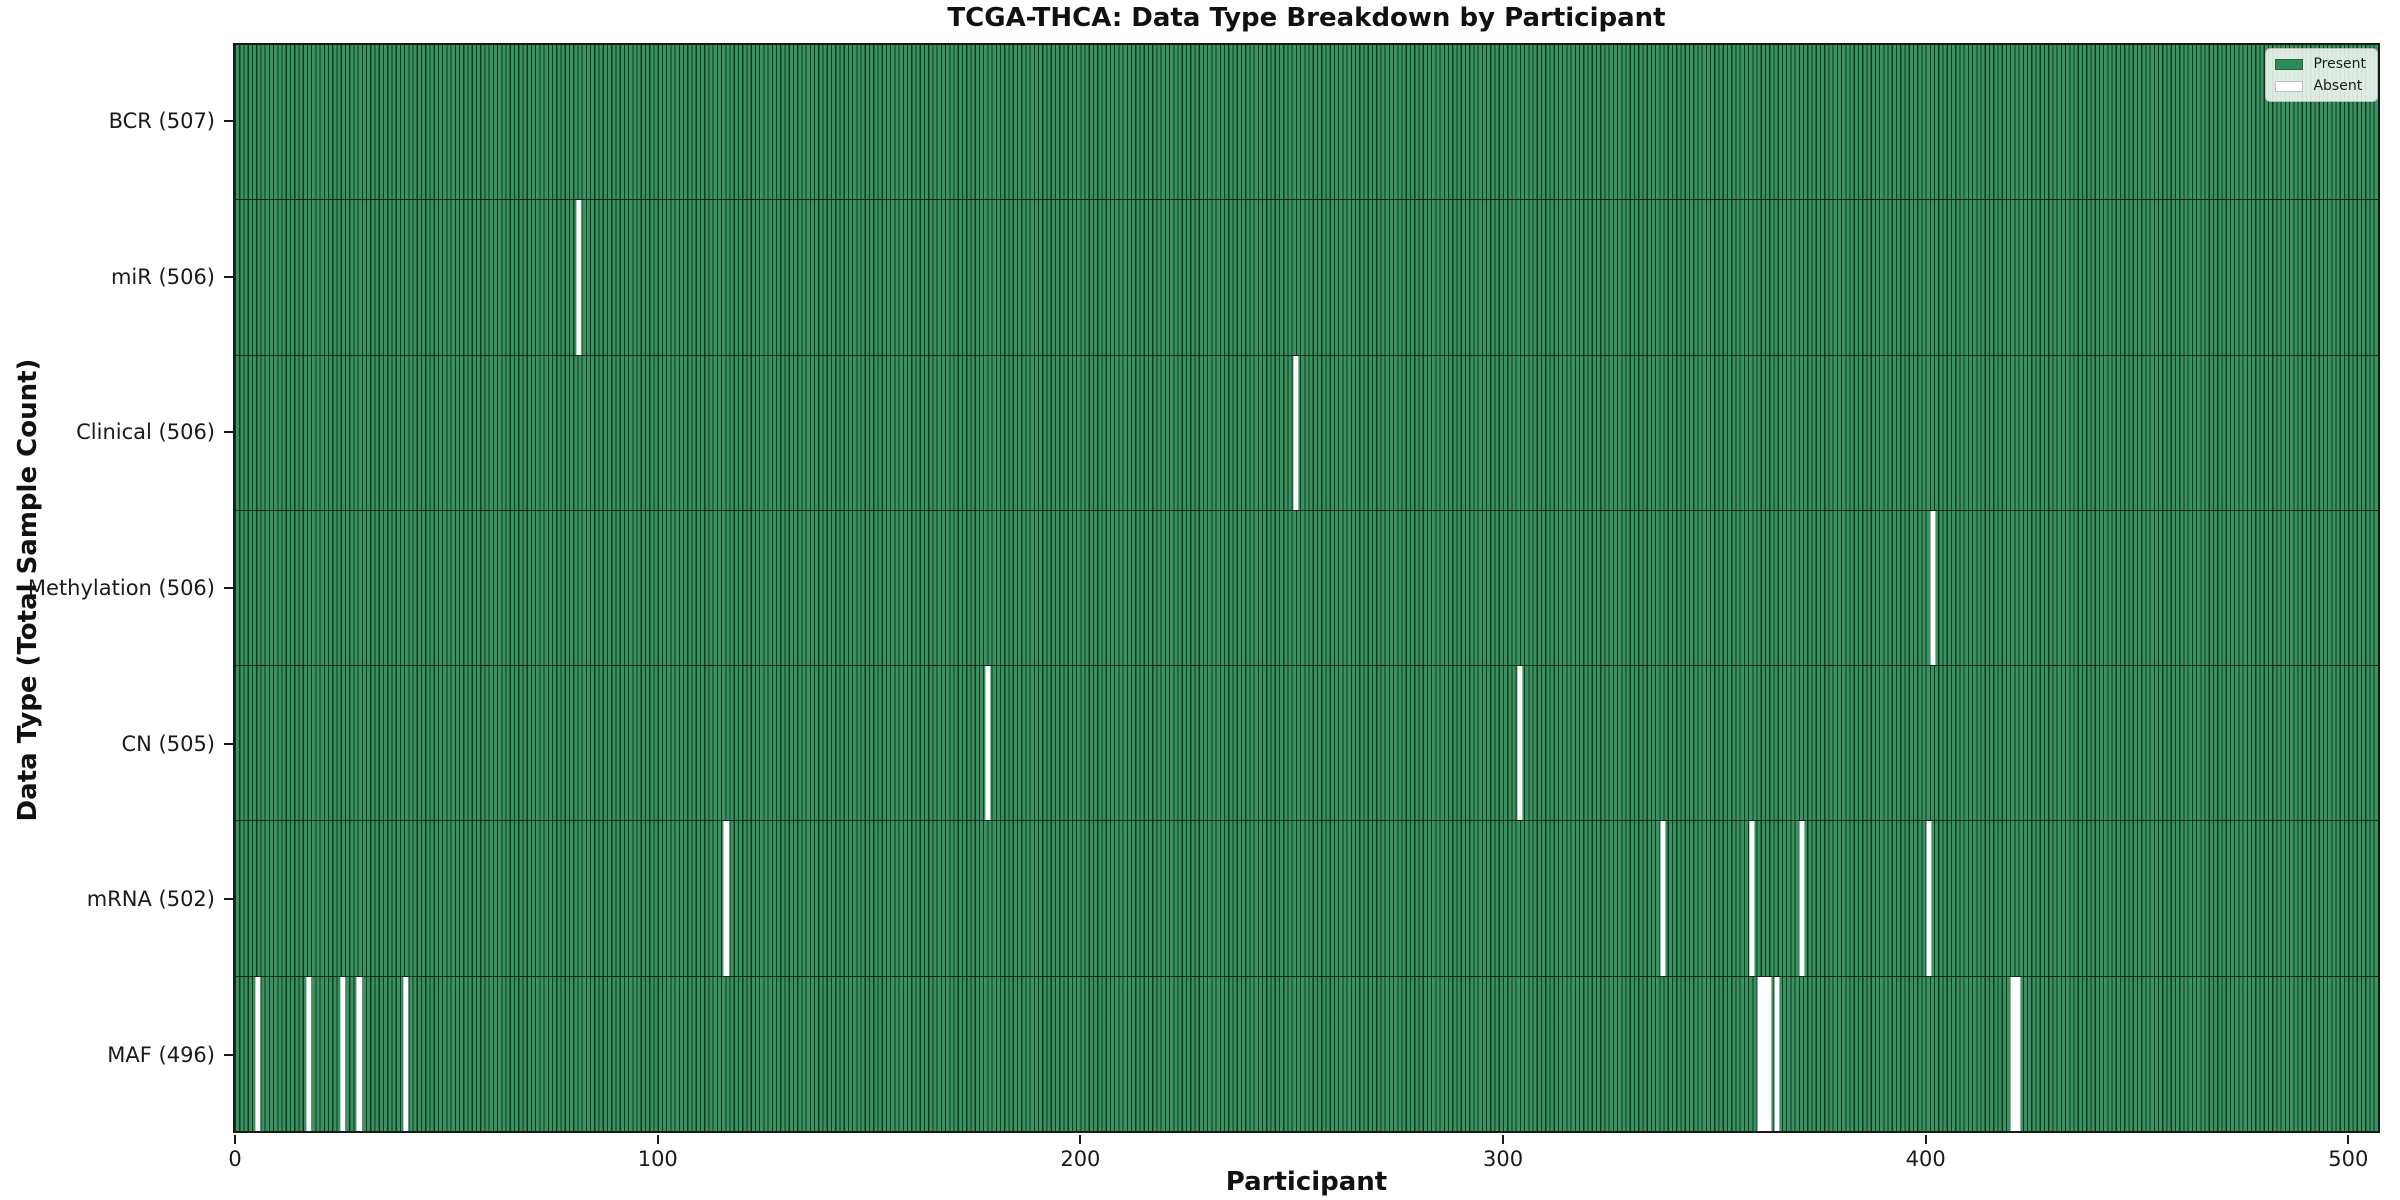  I want to click on data-row-mrna, so click(1306, 899).